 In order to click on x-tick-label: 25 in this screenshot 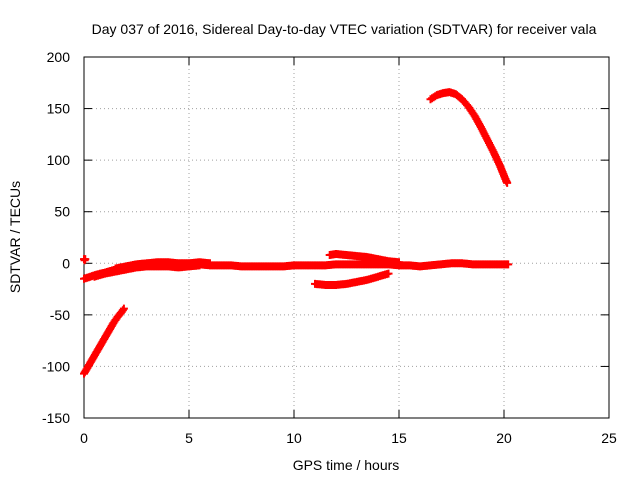, I will do `click(609, 438)`.